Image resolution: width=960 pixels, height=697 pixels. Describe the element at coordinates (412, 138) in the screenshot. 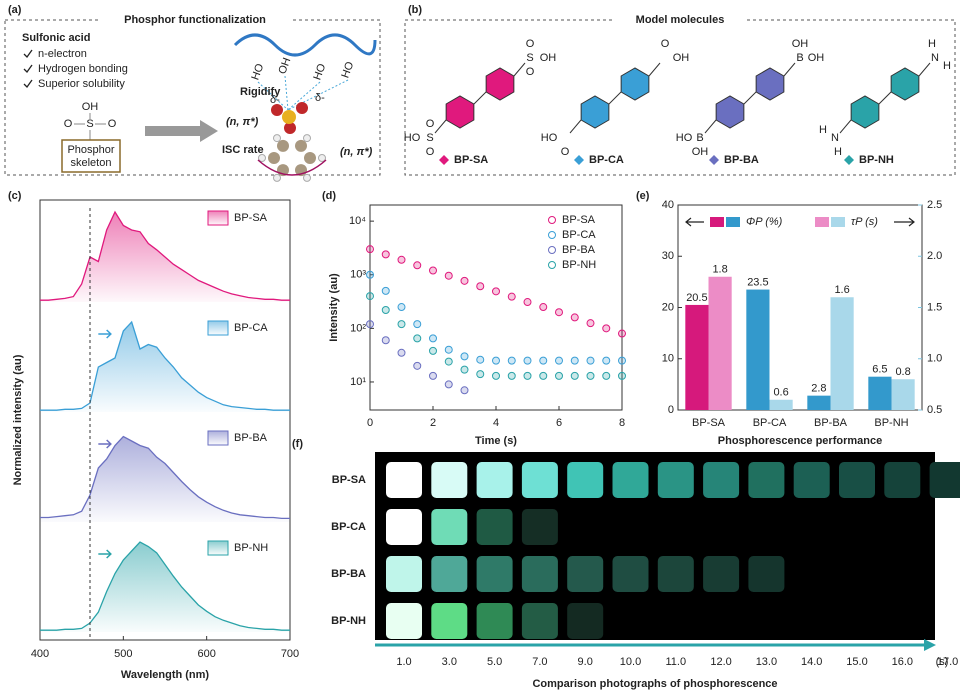

I see `atom: HO` at that location.